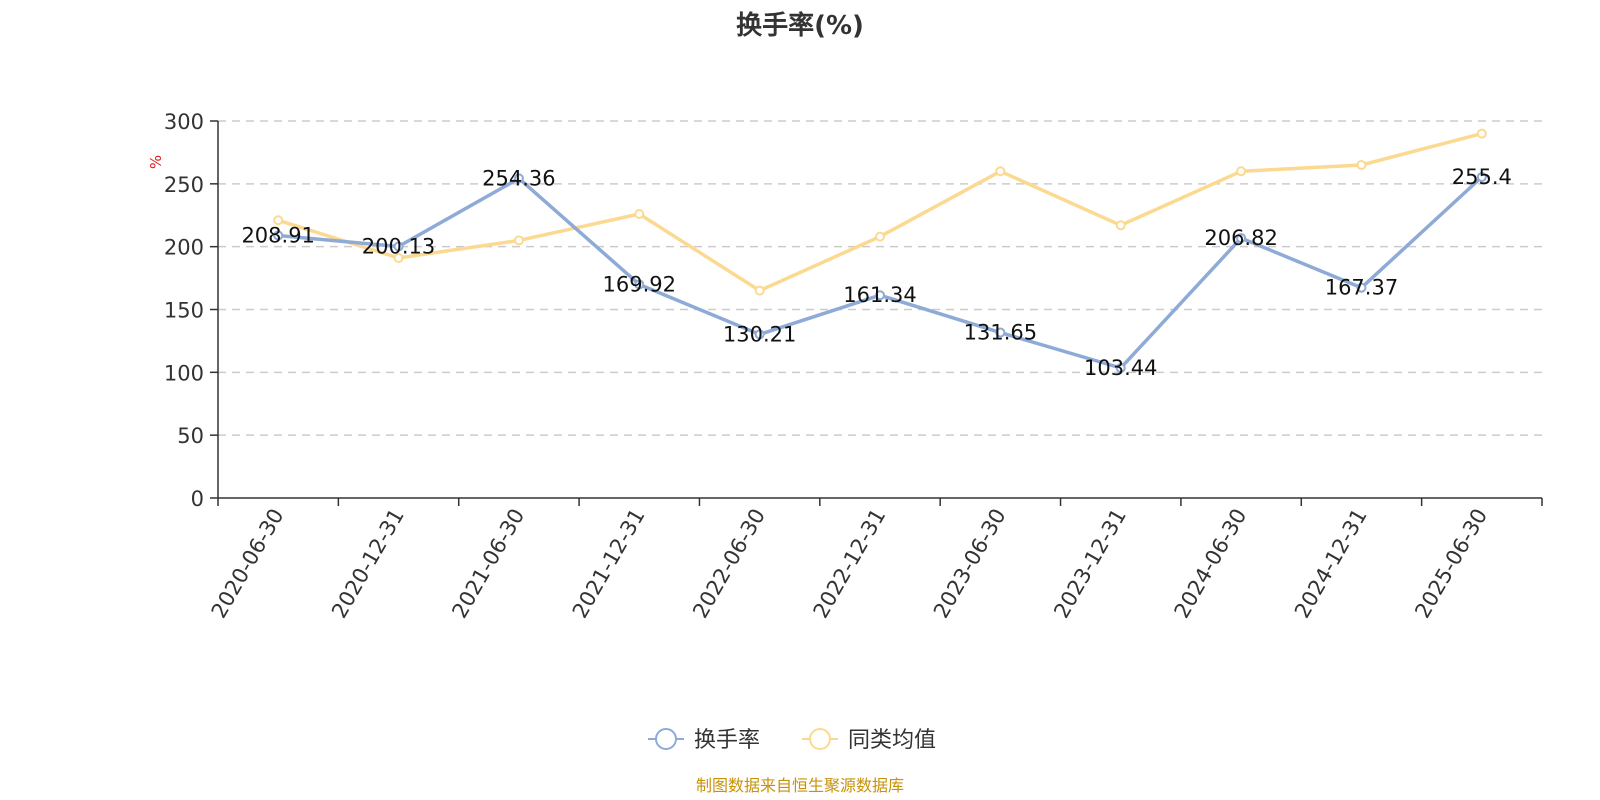 The width and height of the screenshot is (1600, 800). What do you see at coordinates (1211, 564) in the screenshot?
I see `x-tick-label: 2024-06-30` at bounding box center [1211, 564].